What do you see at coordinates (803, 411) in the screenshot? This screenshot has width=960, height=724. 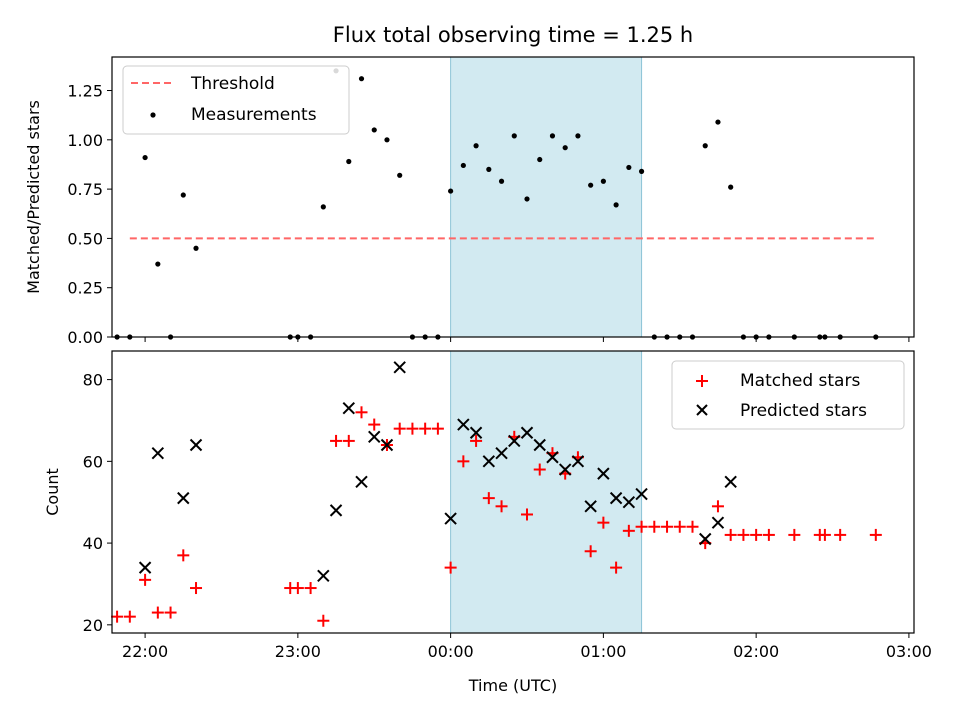 I see `legend-predicted-label: Predicted stars` at bounding box center [803, 411].